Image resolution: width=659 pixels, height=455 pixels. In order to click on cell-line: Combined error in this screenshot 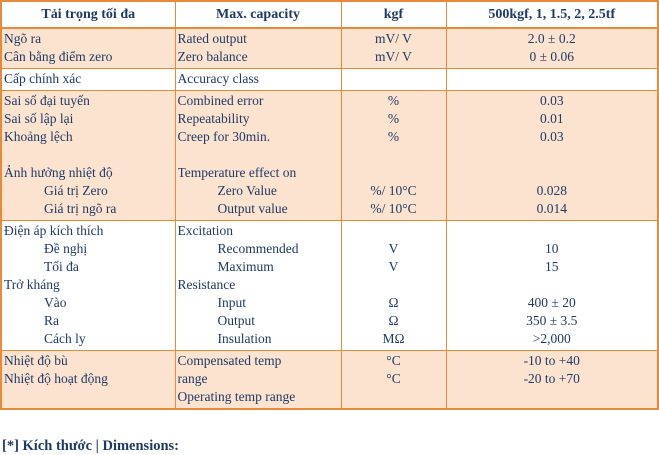, I will do `click(220, 100)`.